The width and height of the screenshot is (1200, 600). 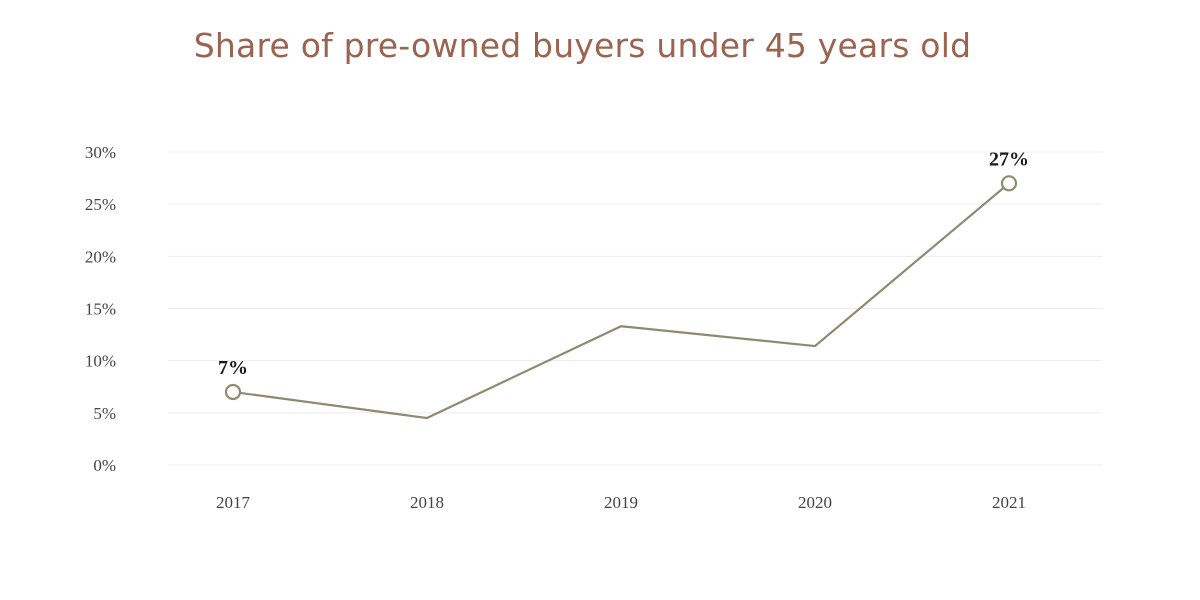 I want to click on y-tick-label: 25%, so click(x=100, y=204).